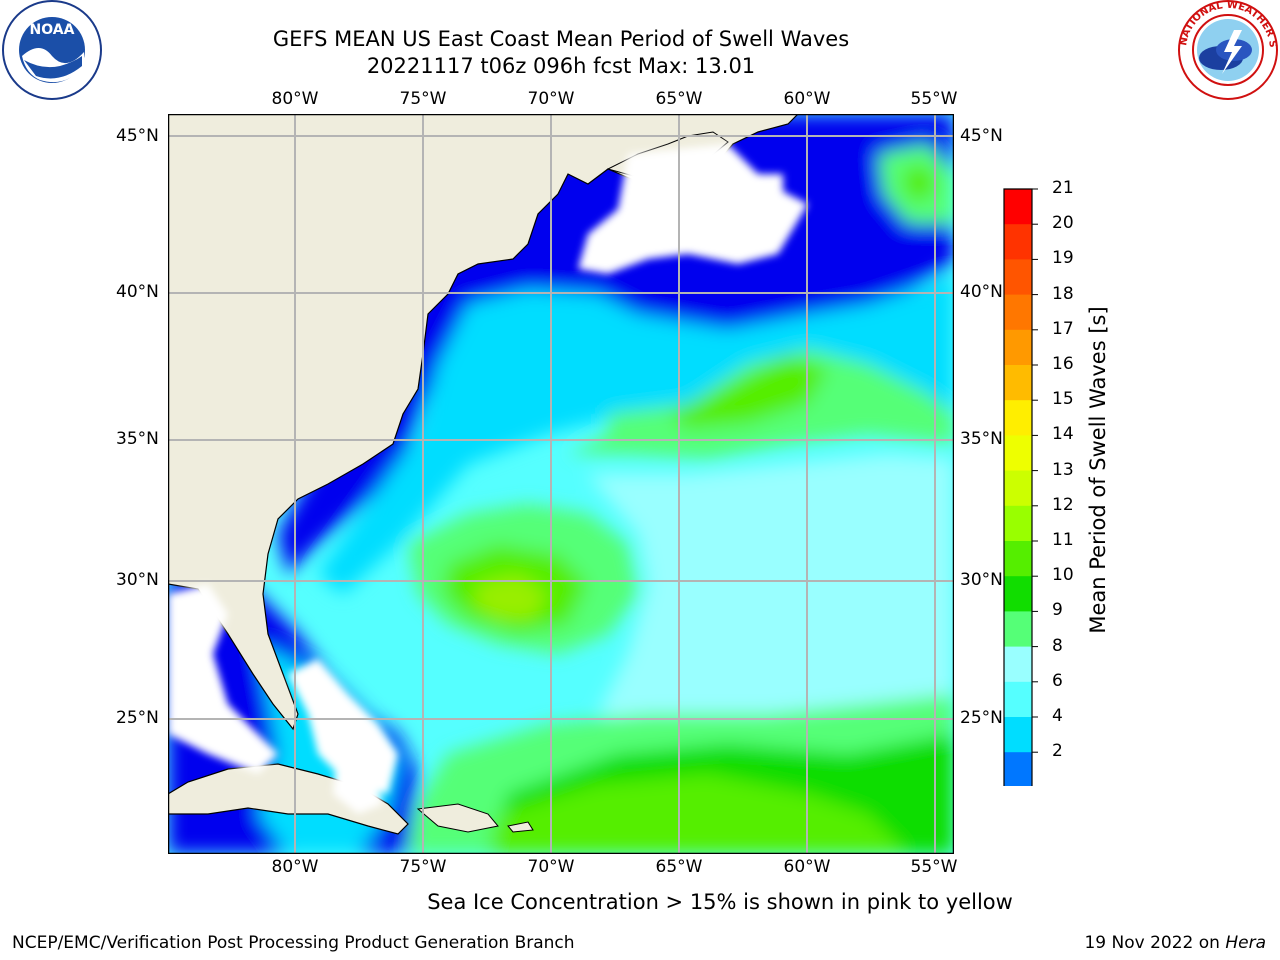  Describe the element at coordinates (1057, 680) in the screenshot. I see `colorbar-tick-label: 6` at that location.